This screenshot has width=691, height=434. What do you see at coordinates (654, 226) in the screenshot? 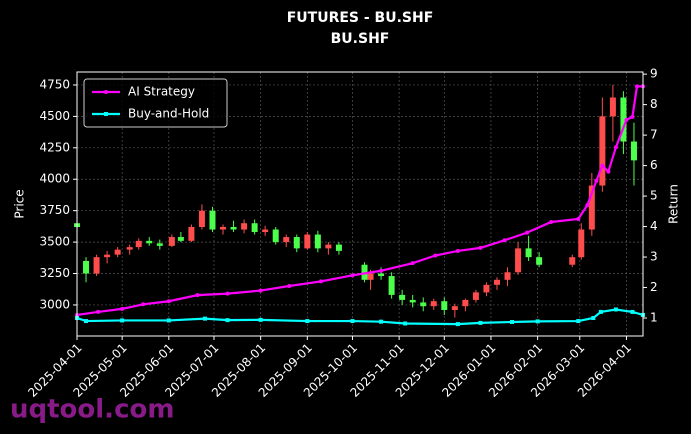
I see `y2-tick-label: 4` at bounding box center [654, 226].